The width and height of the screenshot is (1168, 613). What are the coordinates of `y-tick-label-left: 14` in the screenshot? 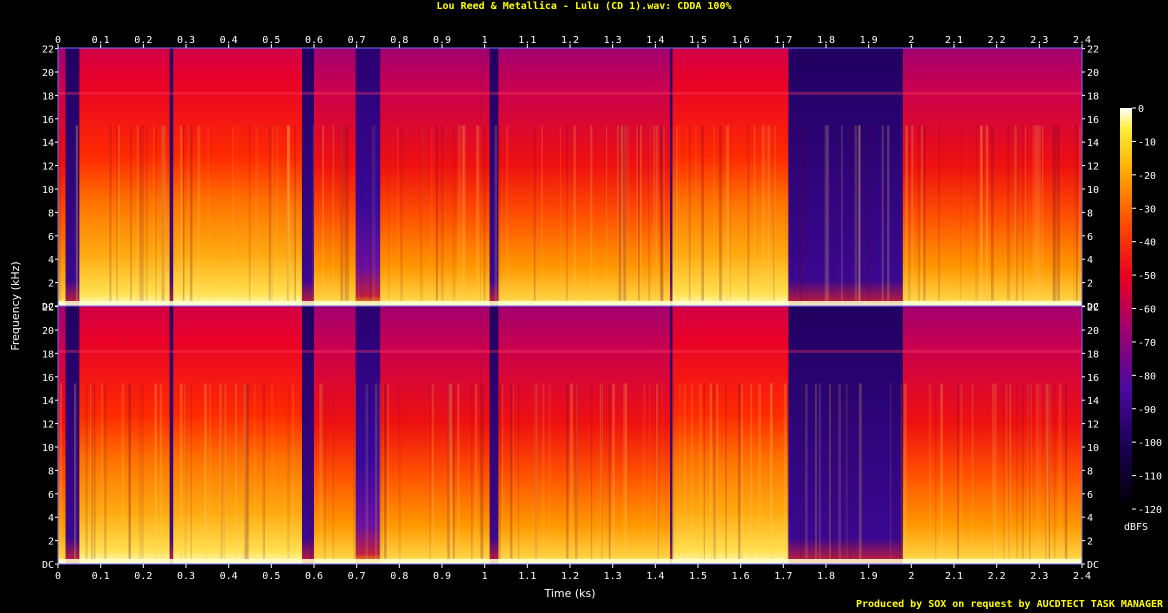 It's located at (48, 143).